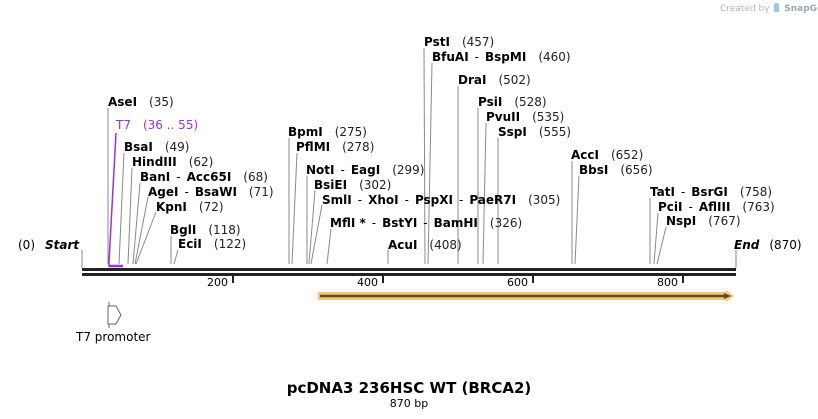 Image resolution: width=818 pixels, height=419 pixels. I want to click on enzyme-label-drai: DraI (502), so click(494, 80).